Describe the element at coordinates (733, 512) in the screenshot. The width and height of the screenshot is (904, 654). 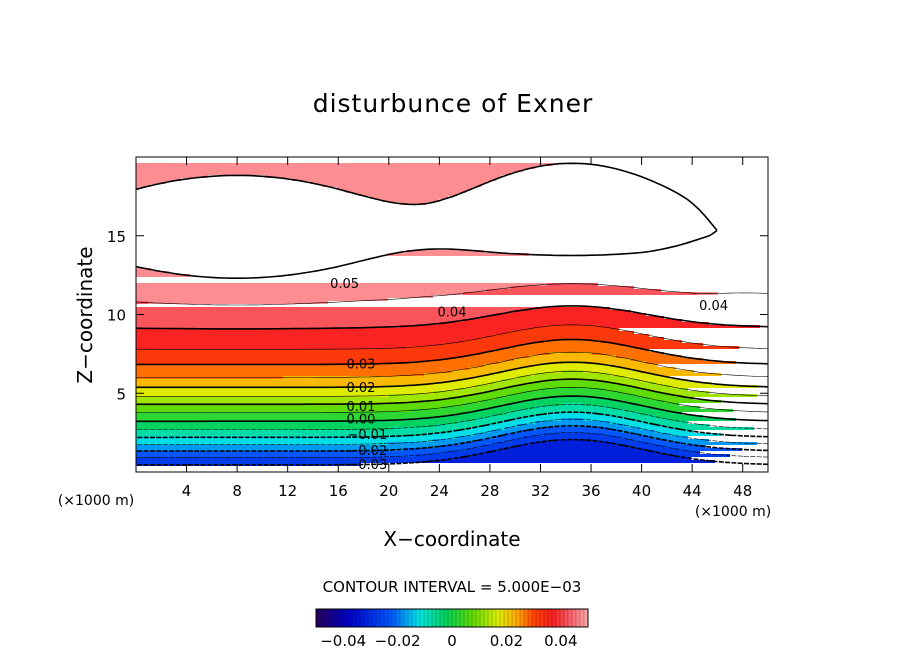
I see `x-unit-label-right: (×1000 m)` at that location.